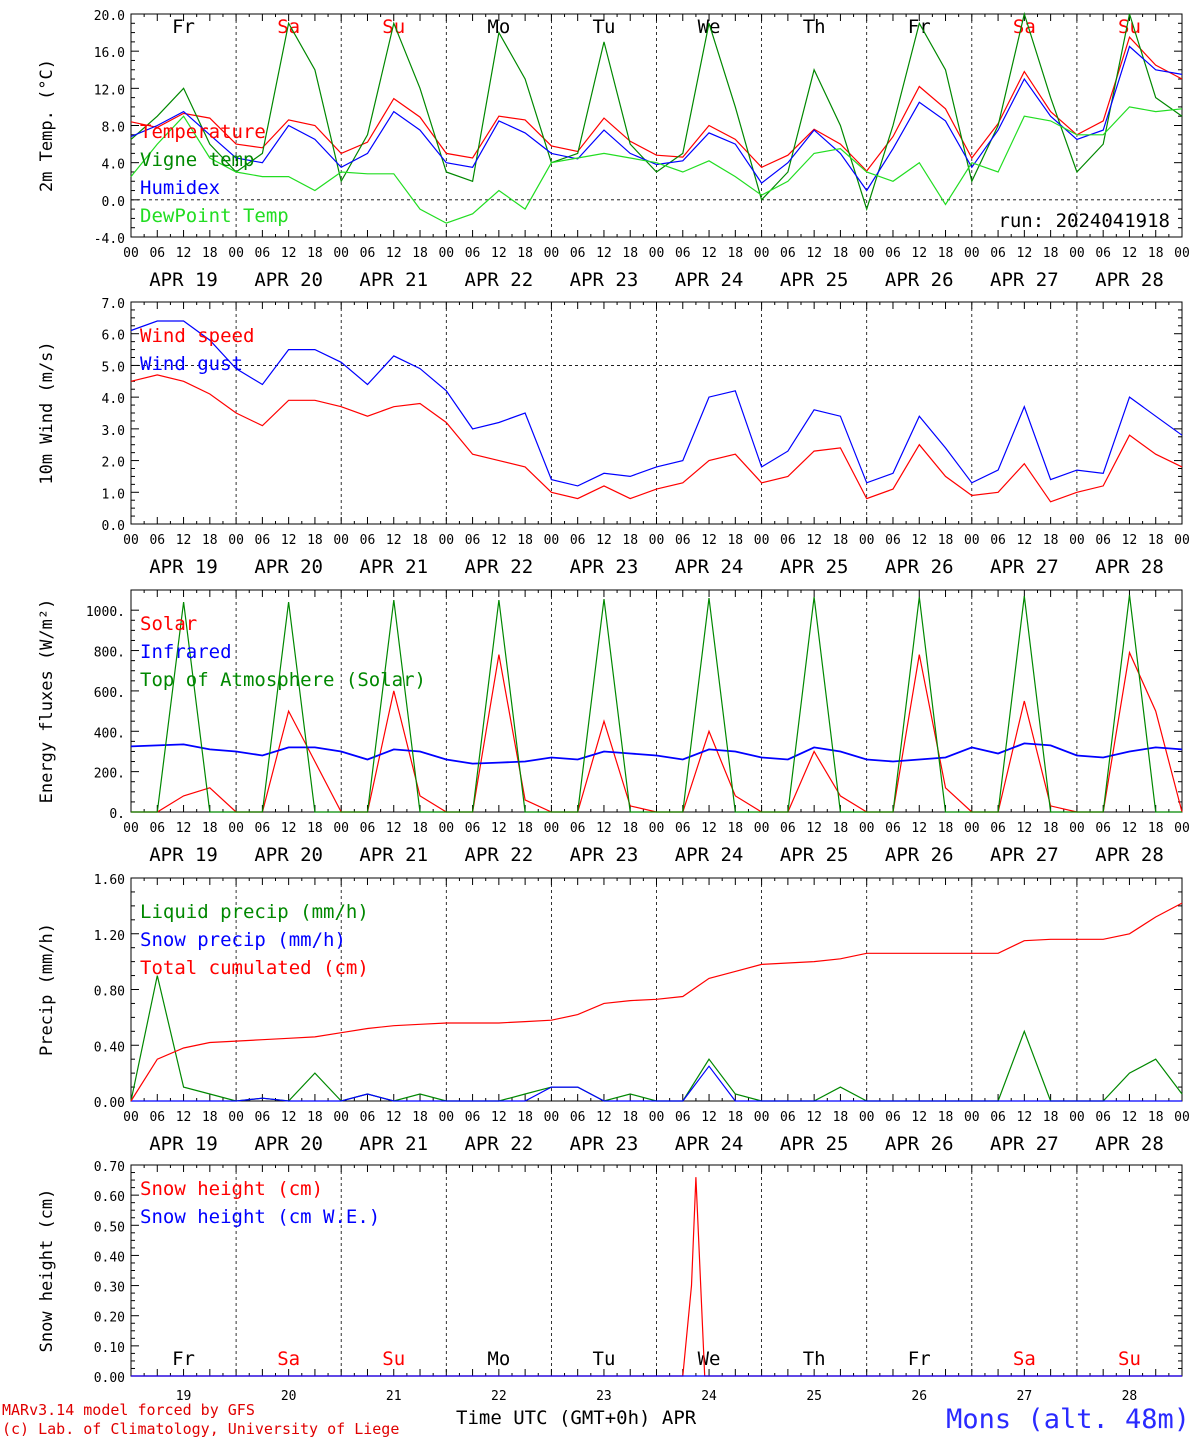  Describe the element at coordinates (288, 1359) in the screenshot. I see `day-abbrev-label: Sa` at that location.